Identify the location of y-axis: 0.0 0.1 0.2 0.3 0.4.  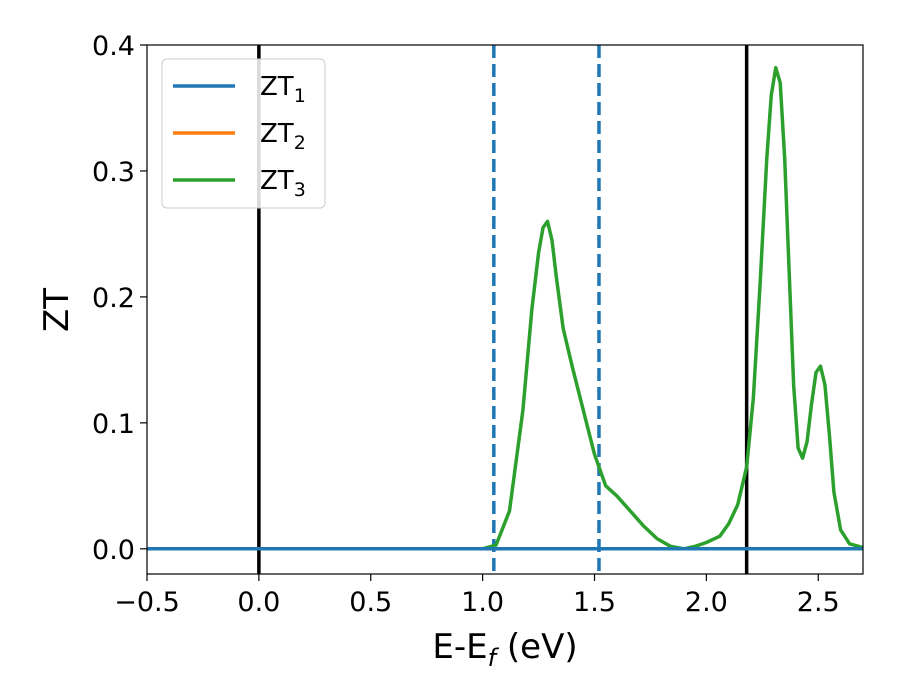
(119, 298).